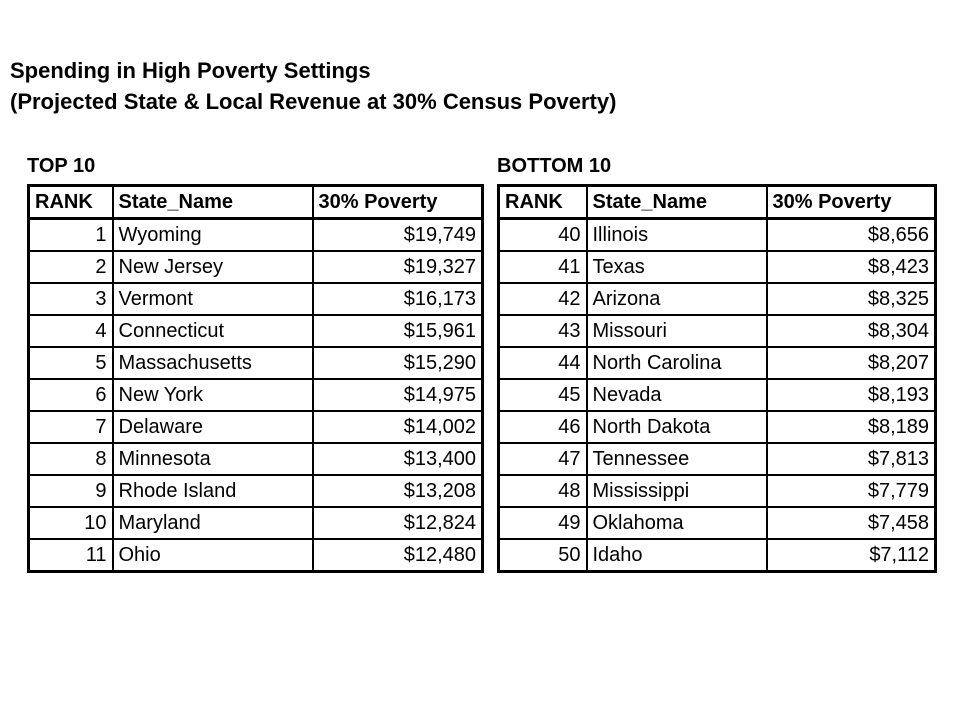  I want to click on rank-cell: 8, so click(70, 459).